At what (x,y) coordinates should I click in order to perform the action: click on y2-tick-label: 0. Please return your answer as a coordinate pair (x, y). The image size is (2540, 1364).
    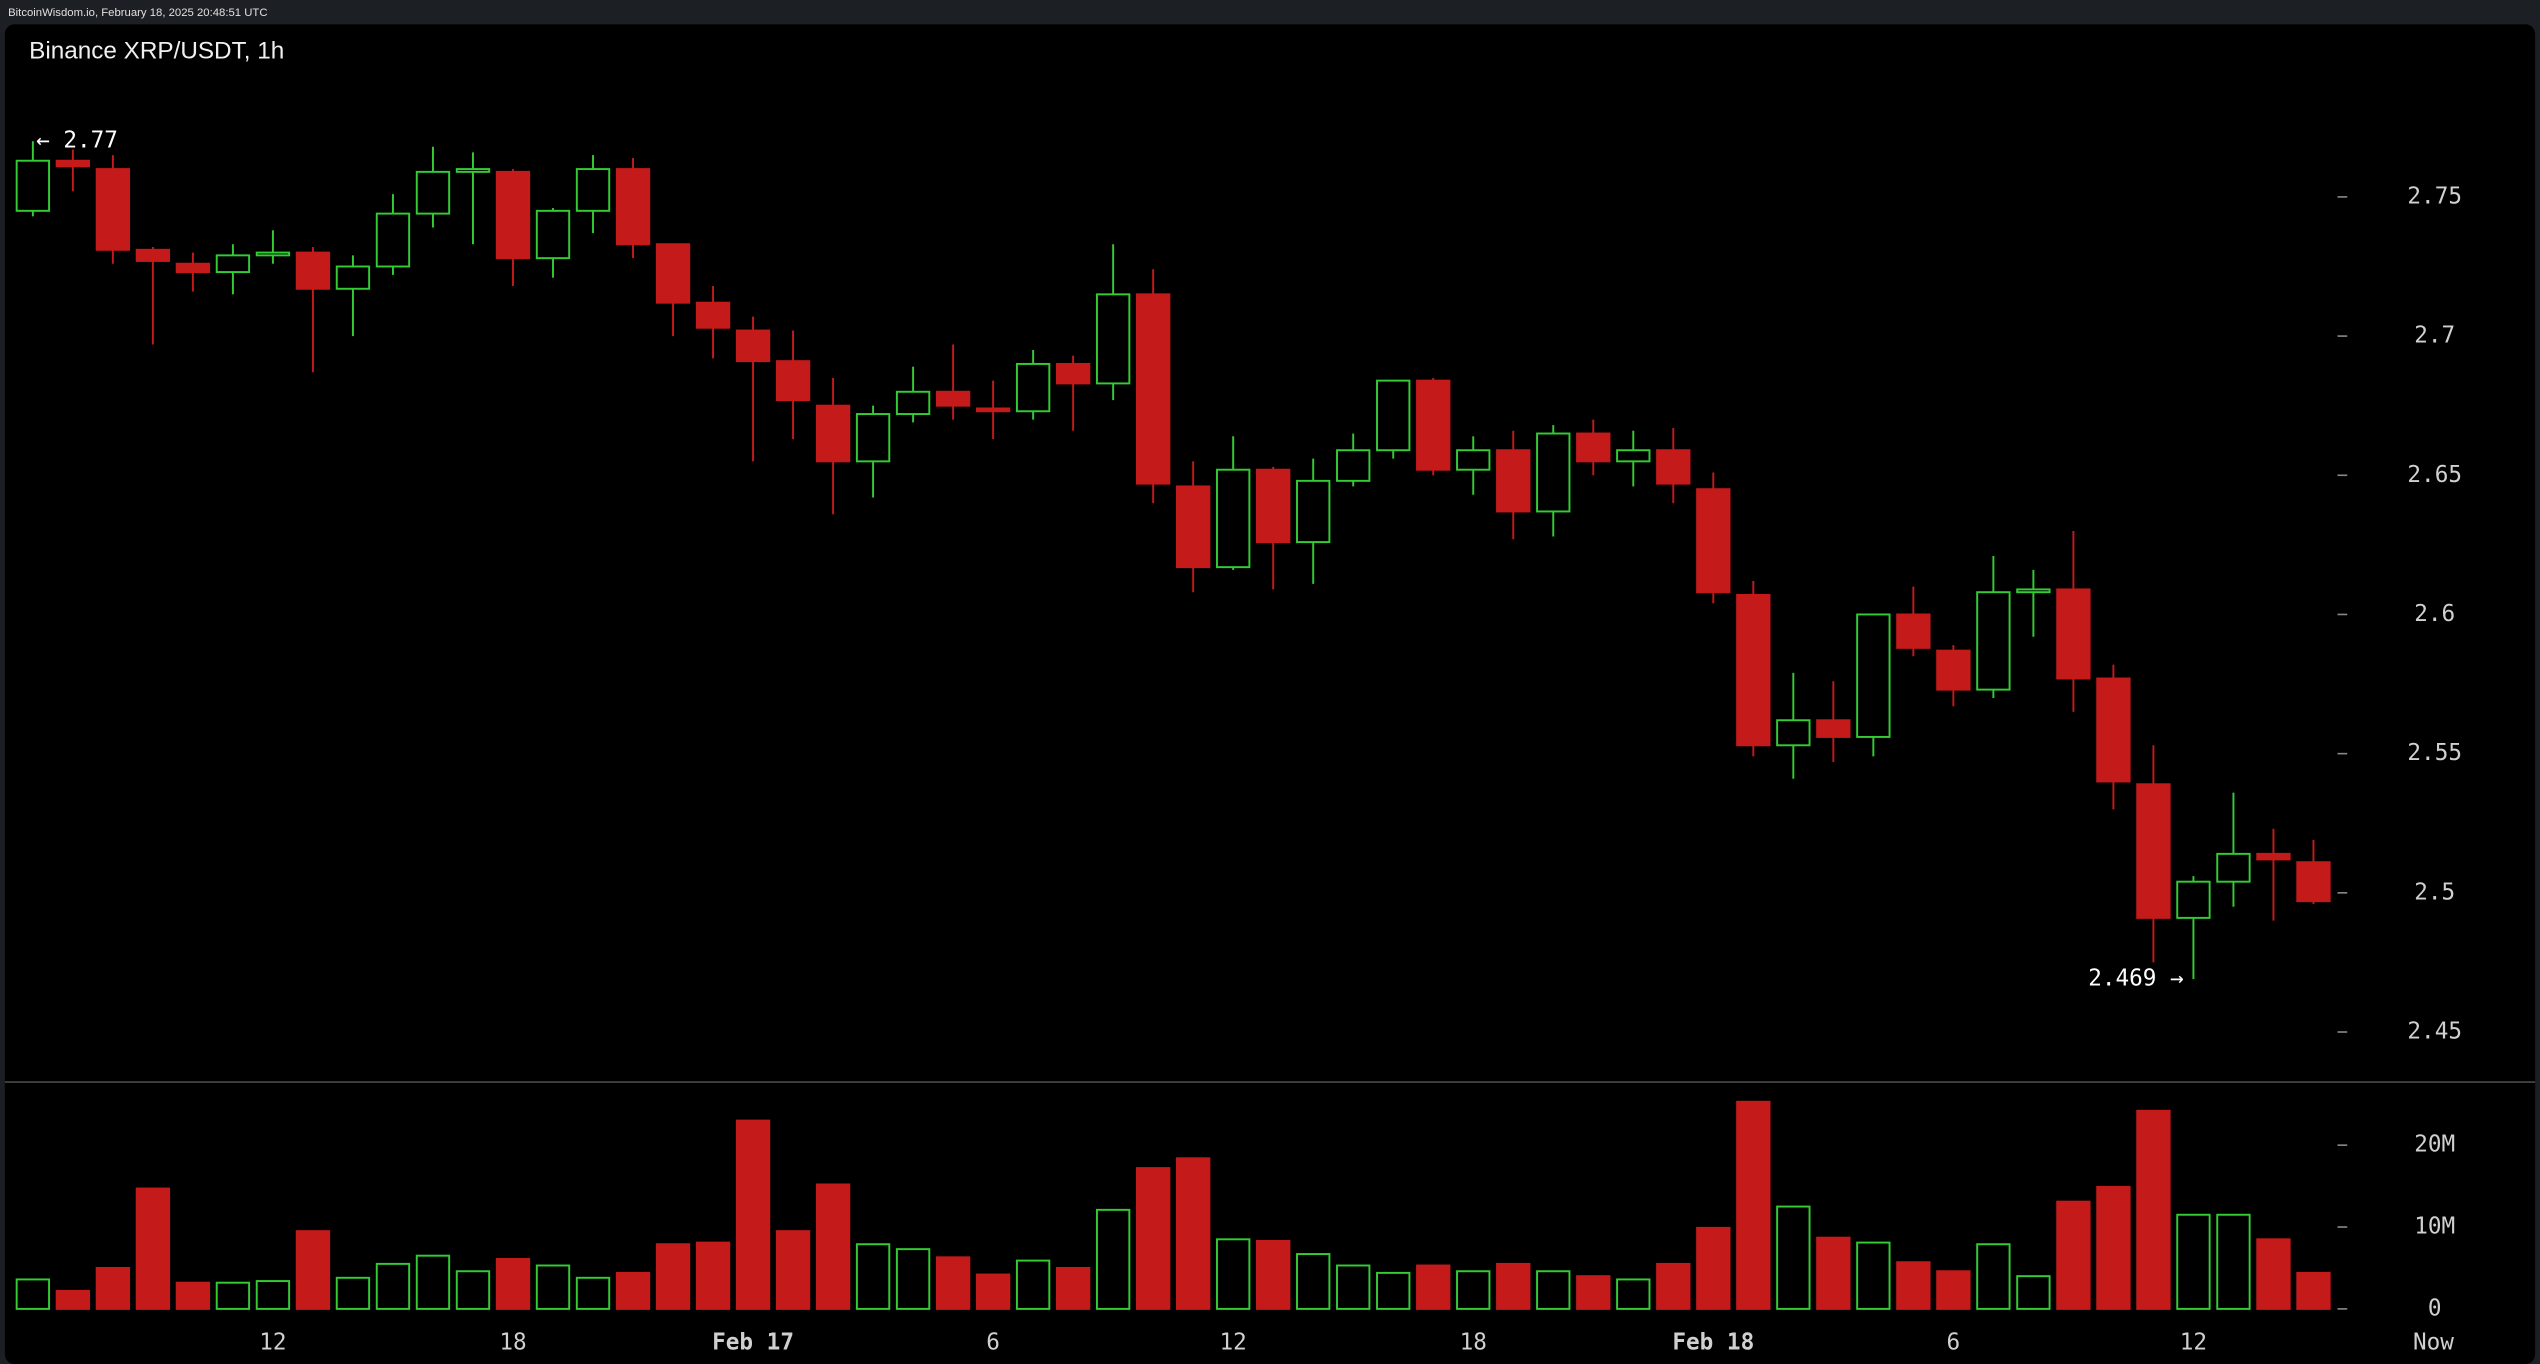
    Looking at the image, I should click on (2435, 1308).